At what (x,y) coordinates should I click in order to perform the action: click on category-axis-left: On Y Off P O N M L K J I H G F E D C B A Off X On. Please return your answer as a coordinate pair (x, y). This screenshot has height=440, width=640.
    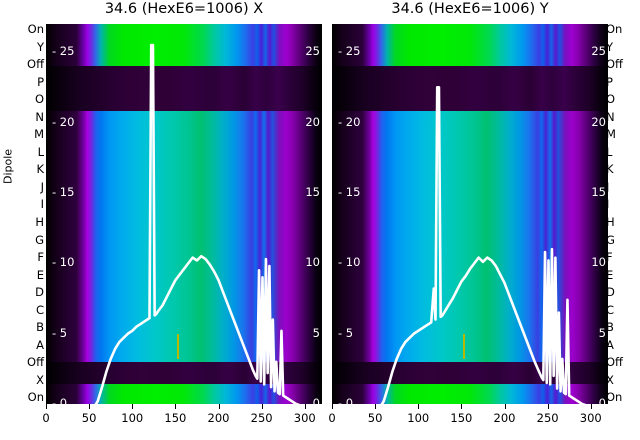
    Looking at the image, I should click on (27, 213).